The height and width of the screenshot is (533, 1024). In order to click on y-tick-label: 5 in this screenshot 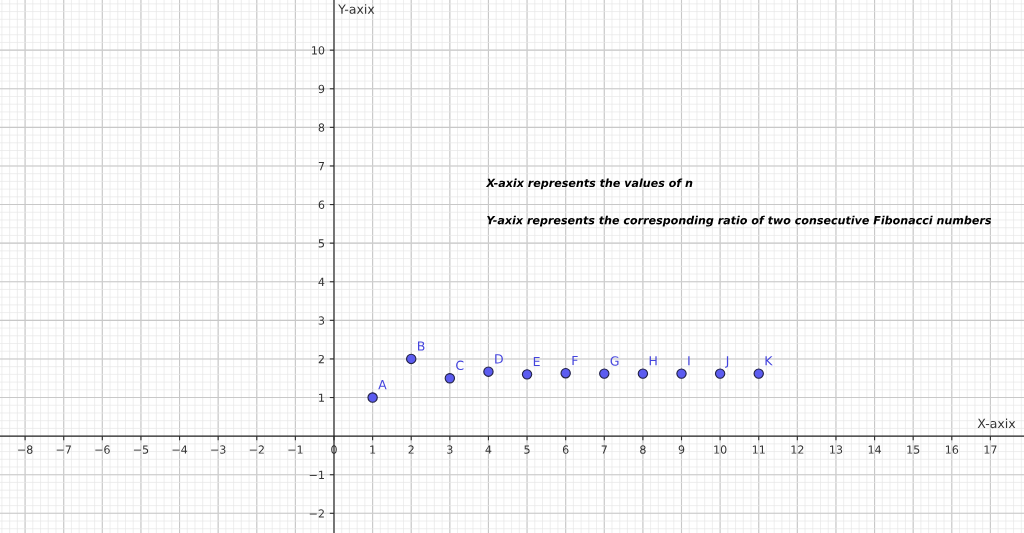, I will do `click(321, 243)`.